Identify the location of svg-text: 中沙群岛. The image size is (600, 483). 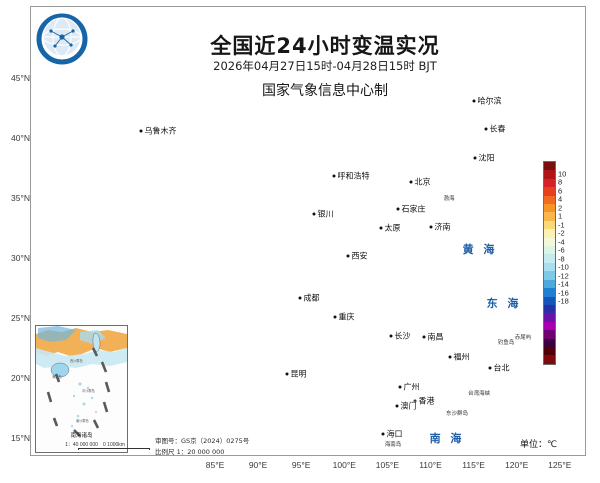
(88, 390).